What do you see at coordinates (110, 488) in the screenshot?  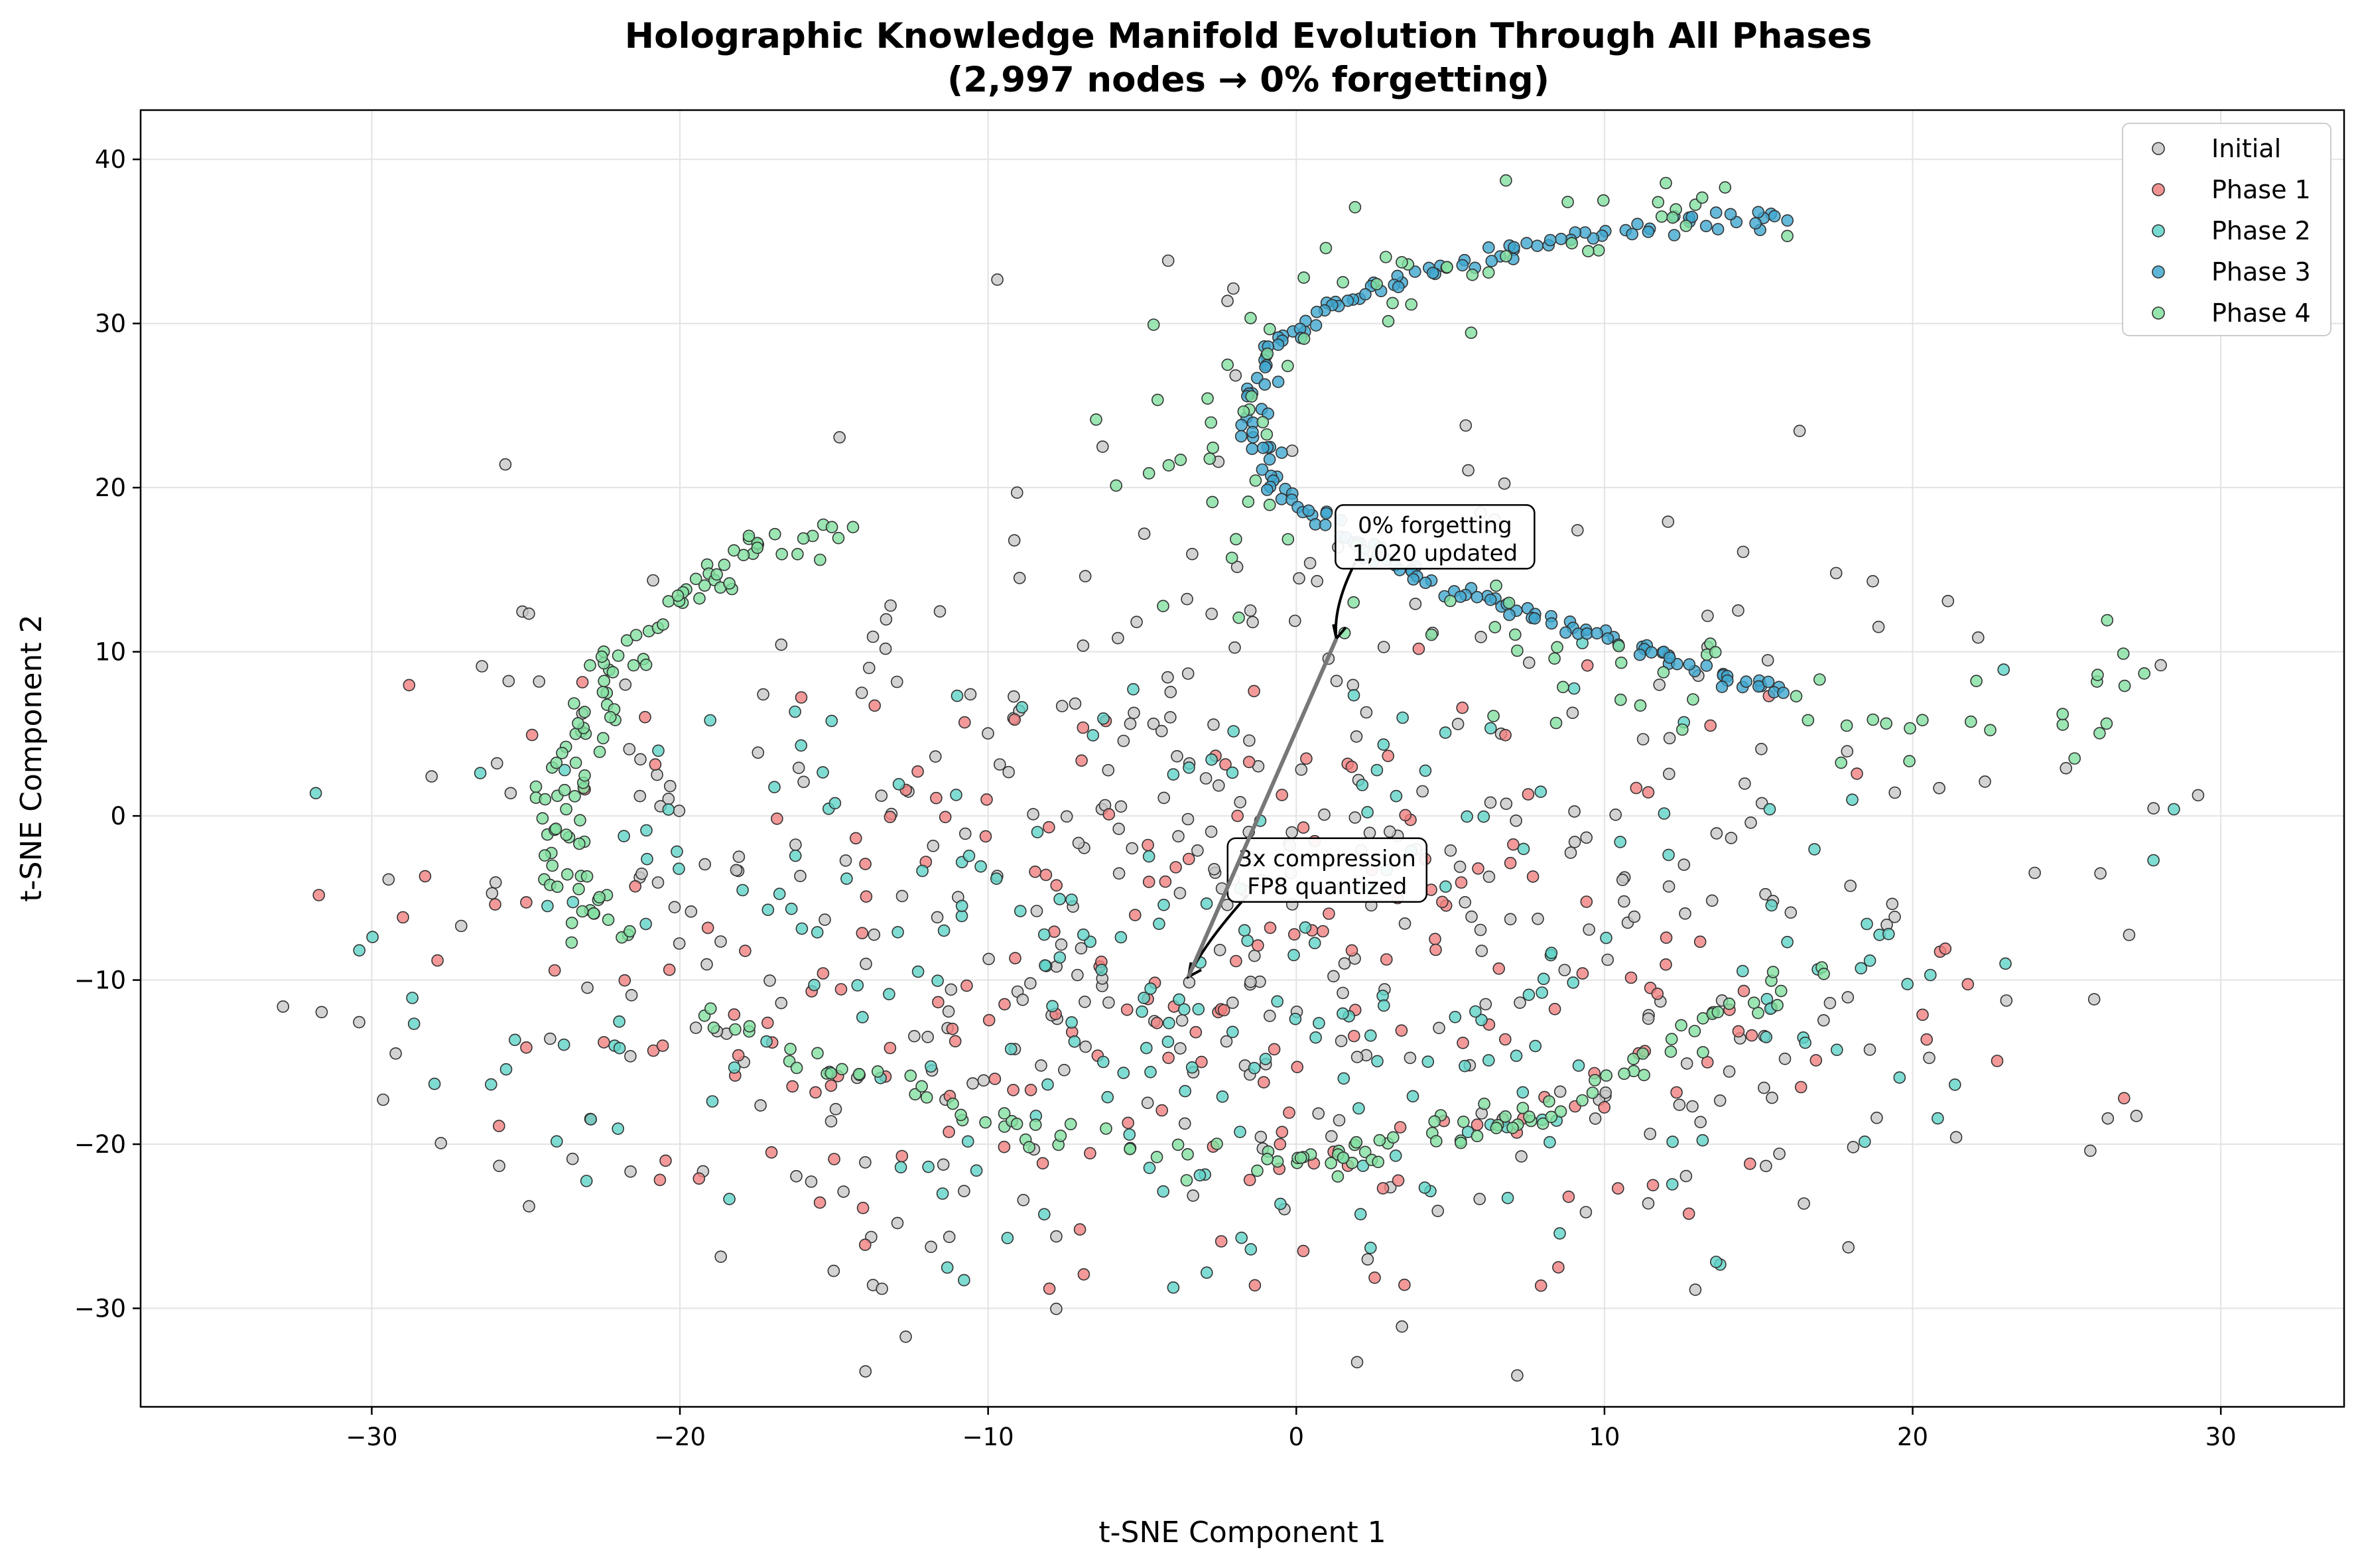 I see `y-tick-label: 20` at bounding box center [110, 488].